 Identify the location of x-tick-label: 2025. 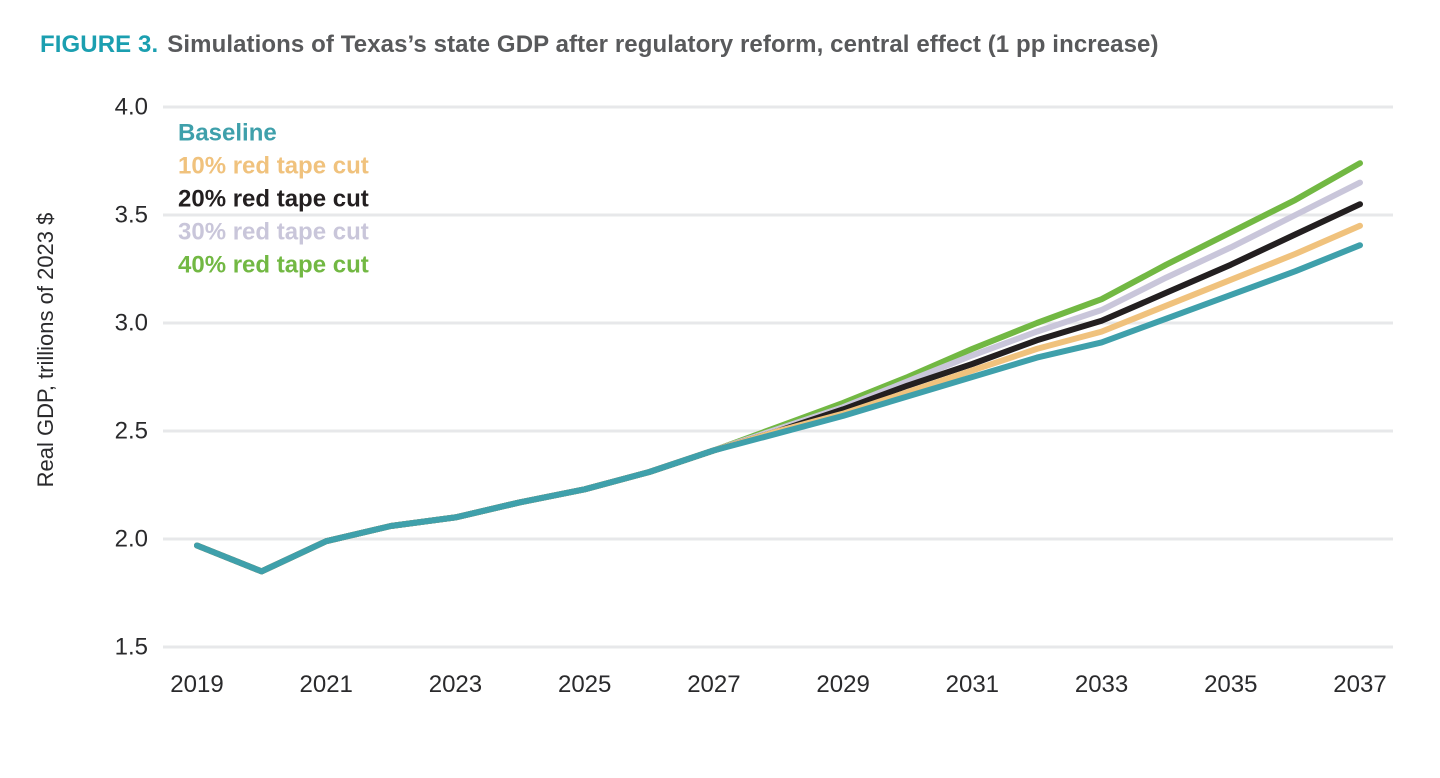
(584, 684).